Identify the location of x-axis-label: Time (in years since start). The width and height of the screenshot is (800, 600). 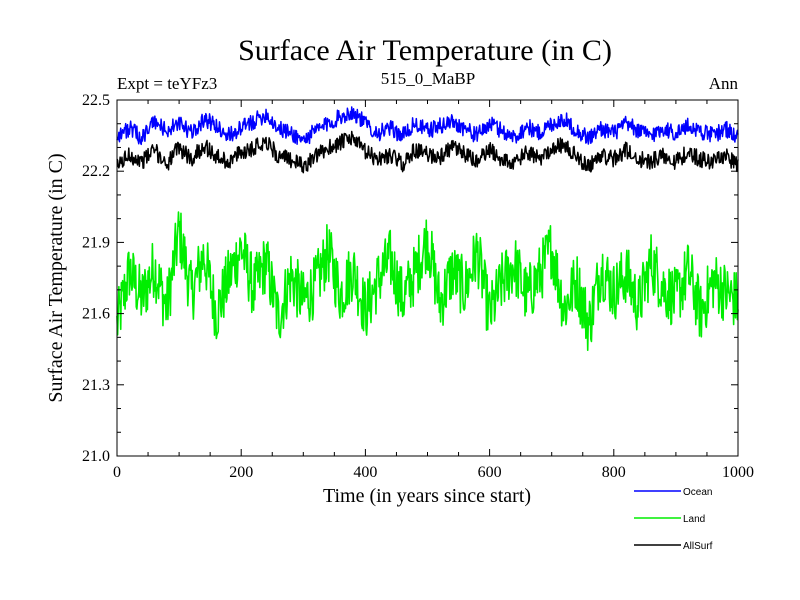
(427, 496).